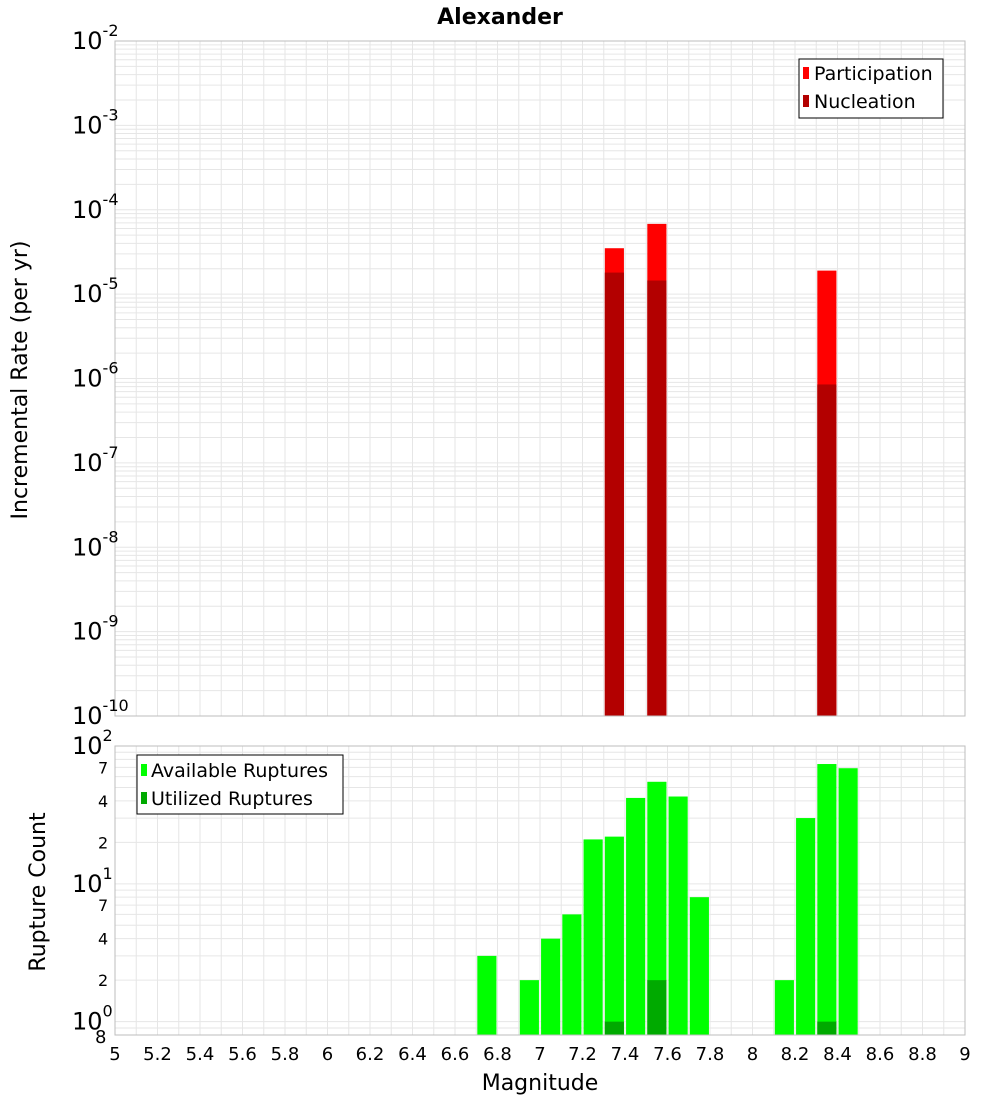  What do you see at coordinates (111, 114) in the screenshot?
I see `top-y-tick-exponent: -3` at bounding box center [111, 114].